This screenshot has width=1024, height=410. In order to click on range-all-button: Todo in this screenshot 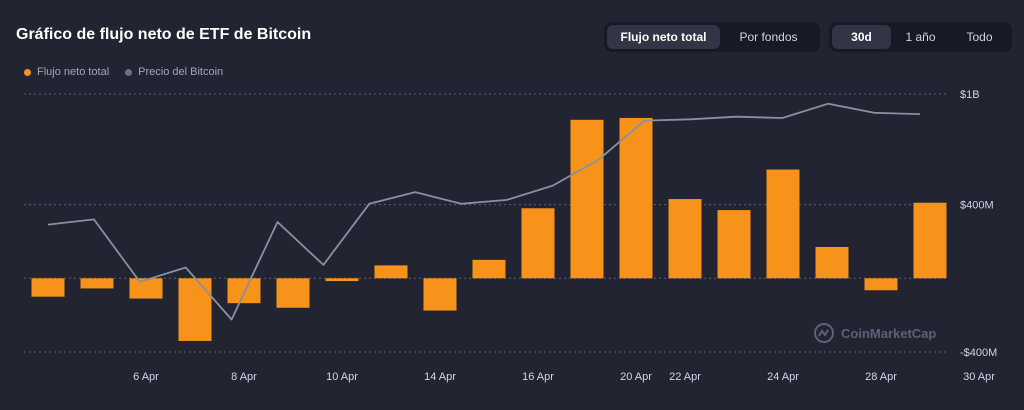, I will do `click(979, 37)`.